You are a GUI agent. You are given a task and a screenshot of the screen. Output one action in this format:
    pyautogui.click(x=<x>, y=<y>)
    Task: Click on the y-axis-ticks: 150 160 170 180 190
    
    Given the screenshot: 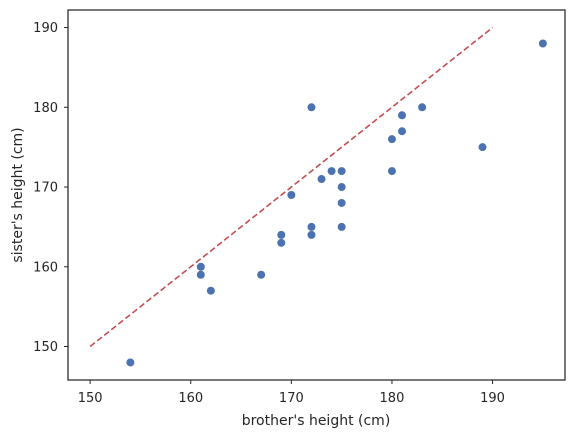 What is the action you would take?
    pyautogui.click(x=50, y=188)
    